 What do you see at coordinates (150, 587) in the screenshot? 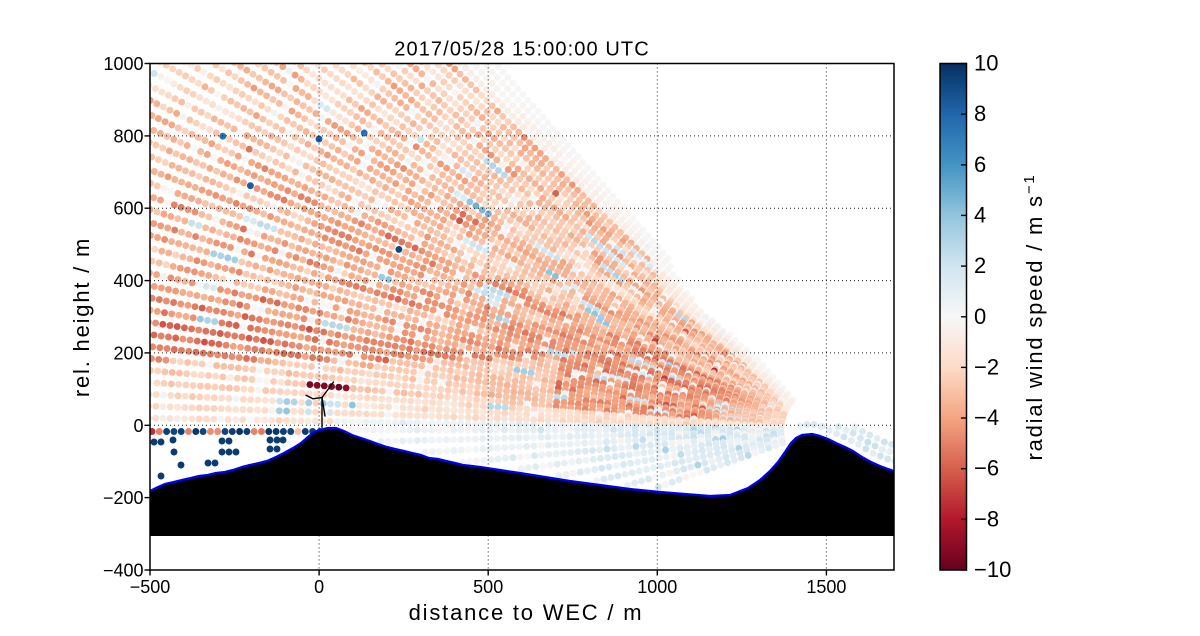
I see `svg-text: −500` at bounding box center [150, 587].